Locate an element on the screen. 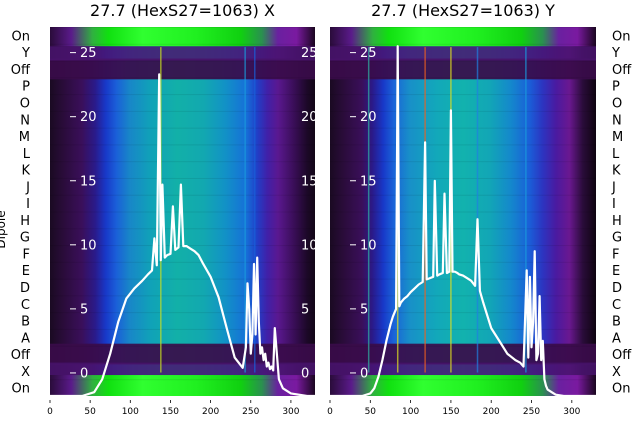  row-label-right: F is located at coordinates (615, 254).